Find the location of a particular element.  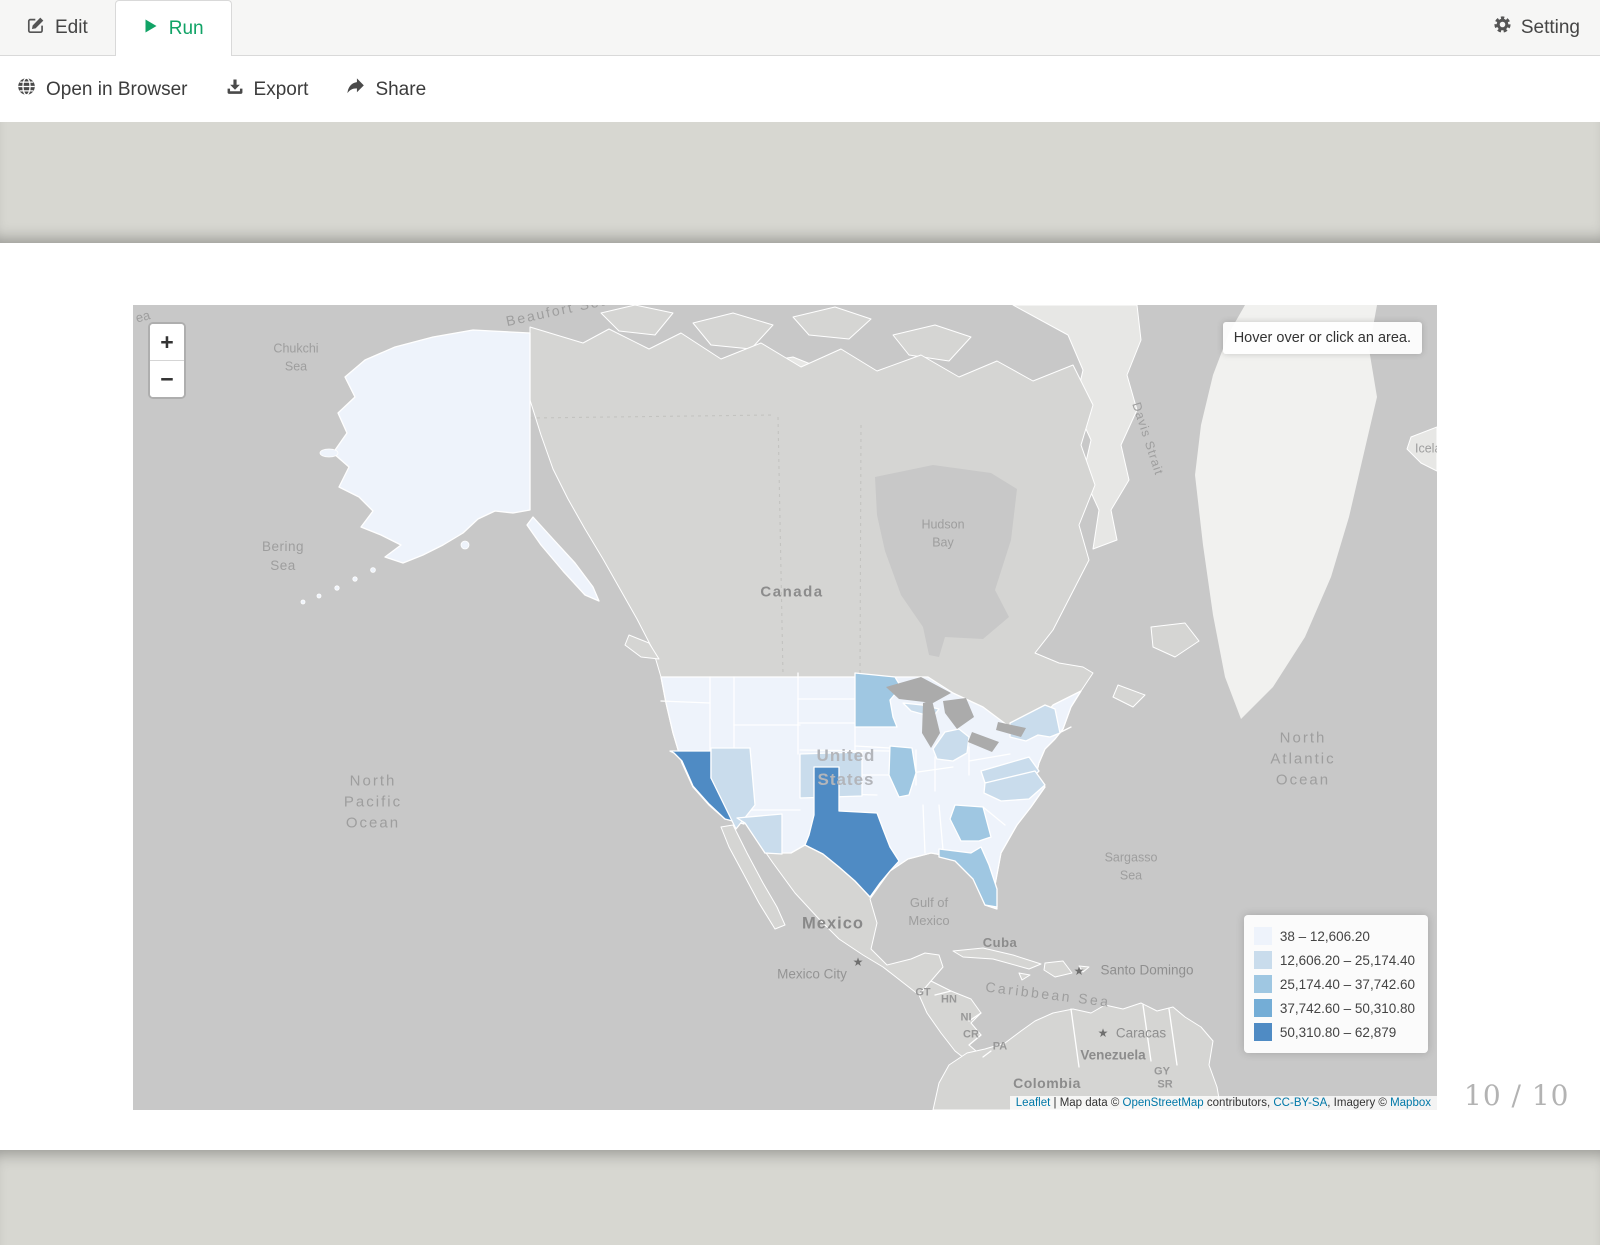

open-in-browser-label: Open in Browser is located at coordinates (117, 89).